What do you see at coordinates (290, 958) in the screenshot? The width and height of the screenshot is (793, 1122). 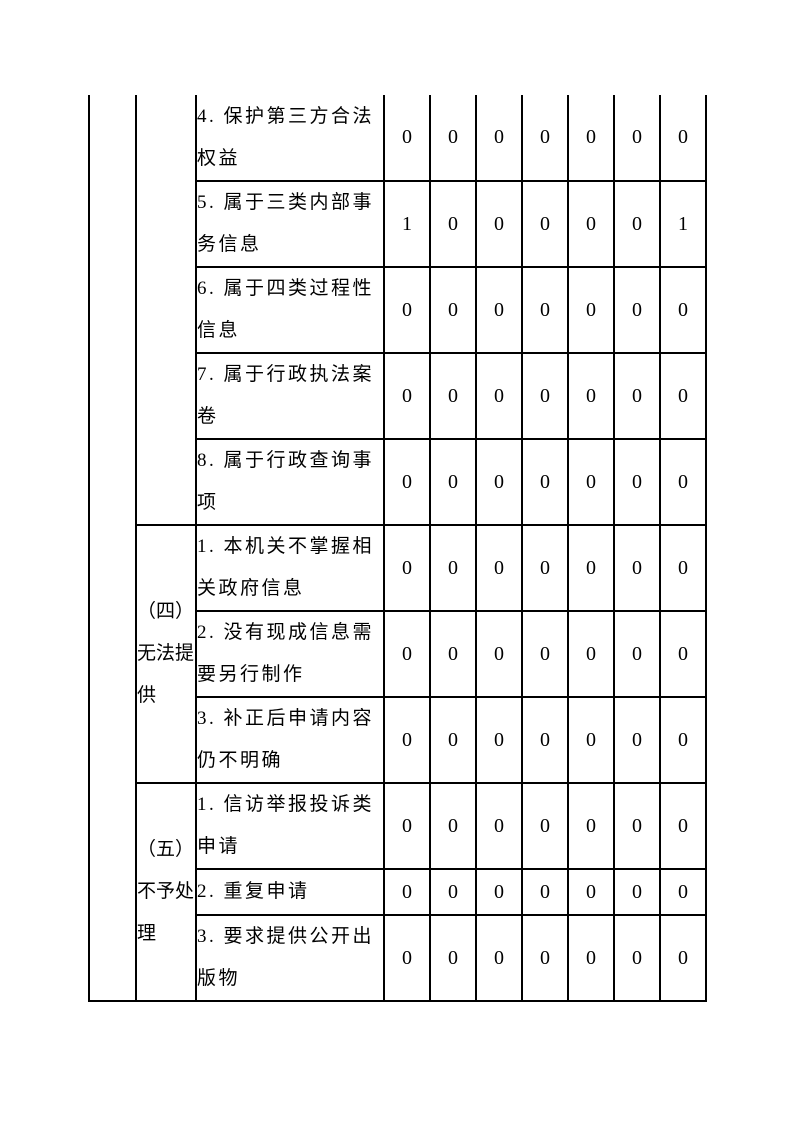 I see `item-label-cell: 3. 要求提供公开出 版物` at bounding box center [290, 958].